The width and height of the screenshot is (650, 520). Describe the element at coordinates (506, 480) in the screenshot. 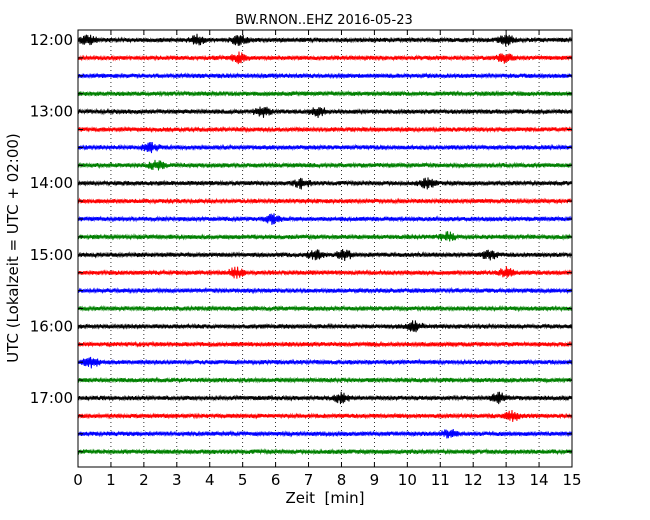

I see `x-tick-label: 13` at that location.